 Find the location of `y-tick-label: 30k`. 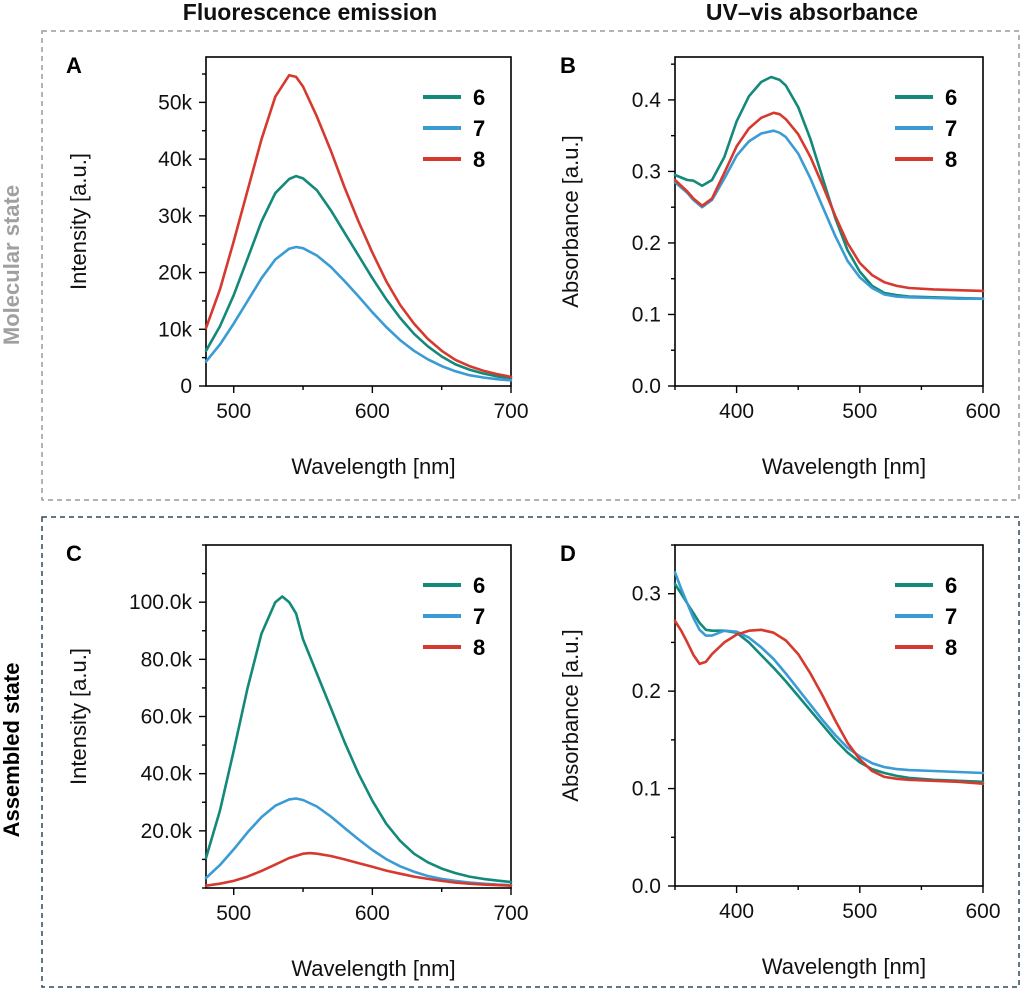

y-tick-label: 30k is located at coordinates (175, 216).